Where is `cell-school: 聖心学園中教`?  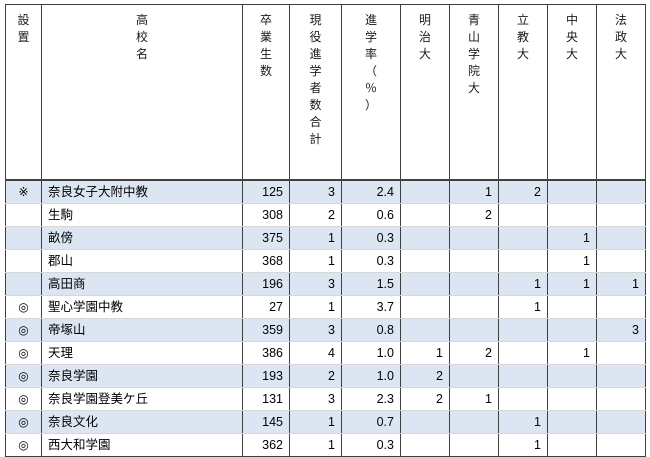
cell-school: 聖心学園中教 is located at coordinates (142, 307).